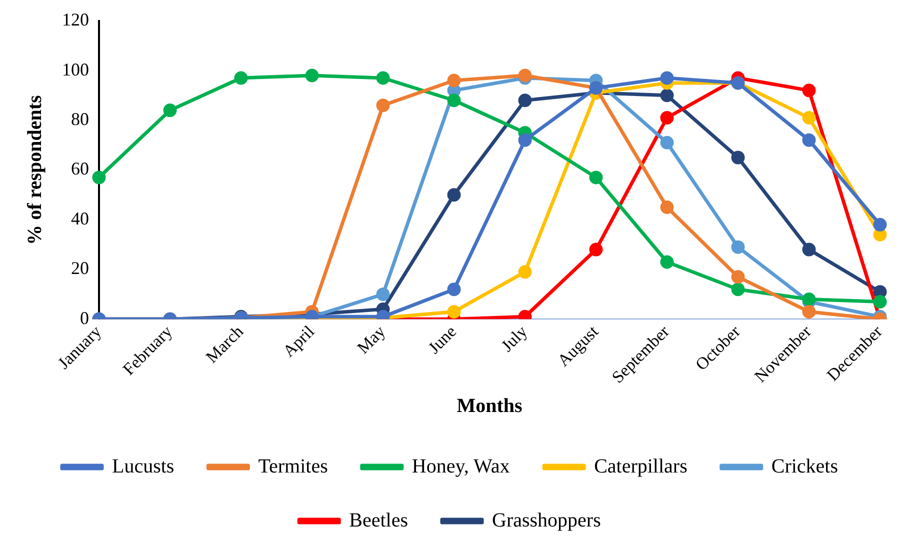 Image resolution: width=920 pixels, height=551 pixels. Describe the element at coordinates (293, 466) in the screenshot. I see `legend-label: Termites` at that location.